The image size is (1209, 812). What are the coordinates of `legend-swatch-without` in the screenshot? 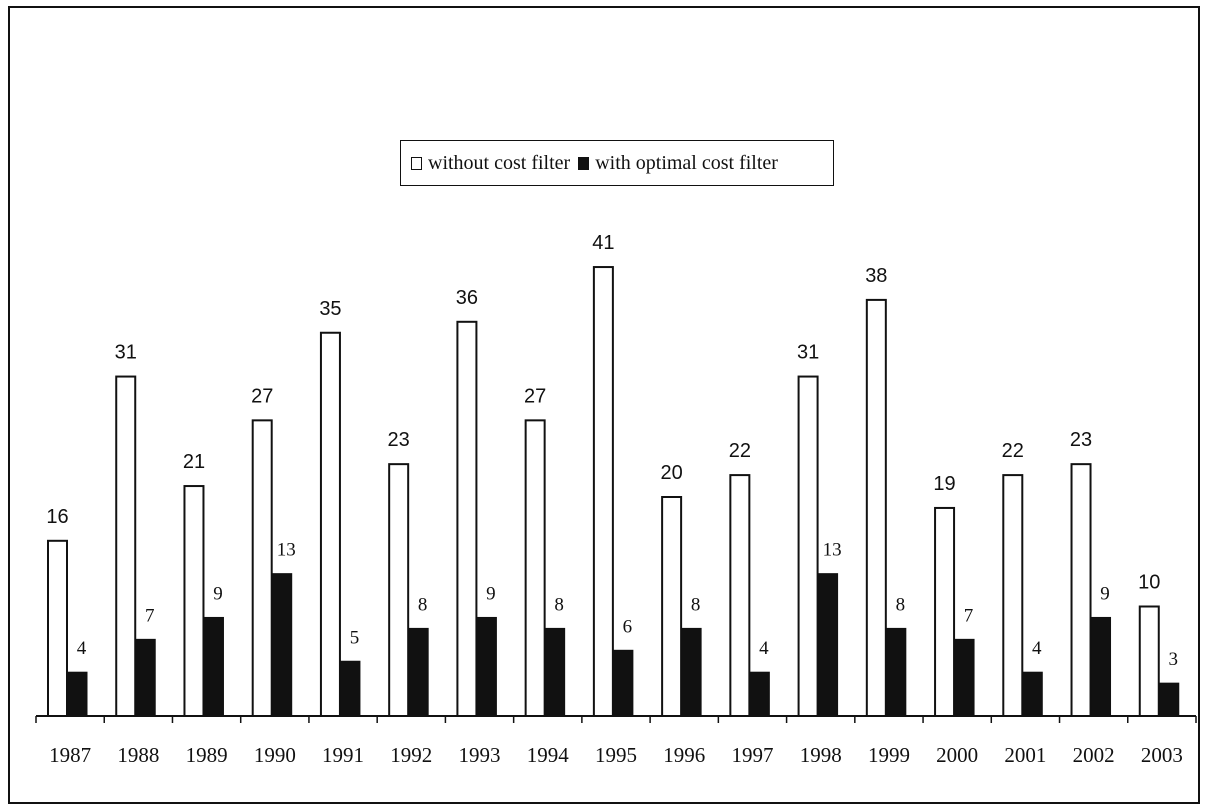 It's located at (416, 163).